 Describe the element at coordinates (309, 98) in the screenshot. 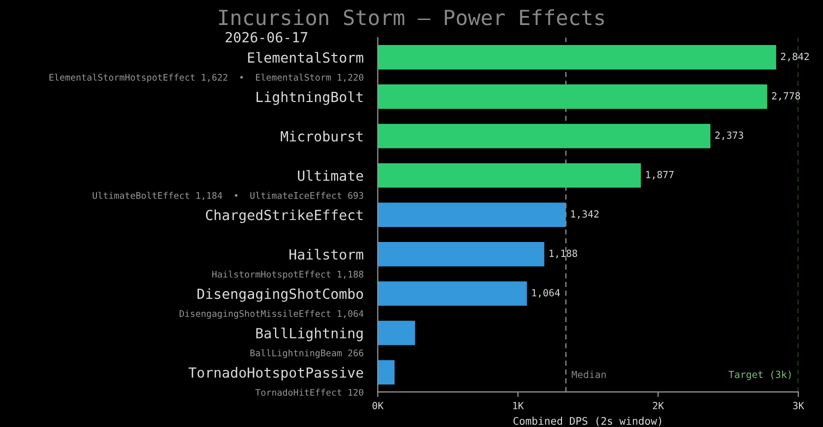

I see `y-tick-label: LightningBolt` at that location.